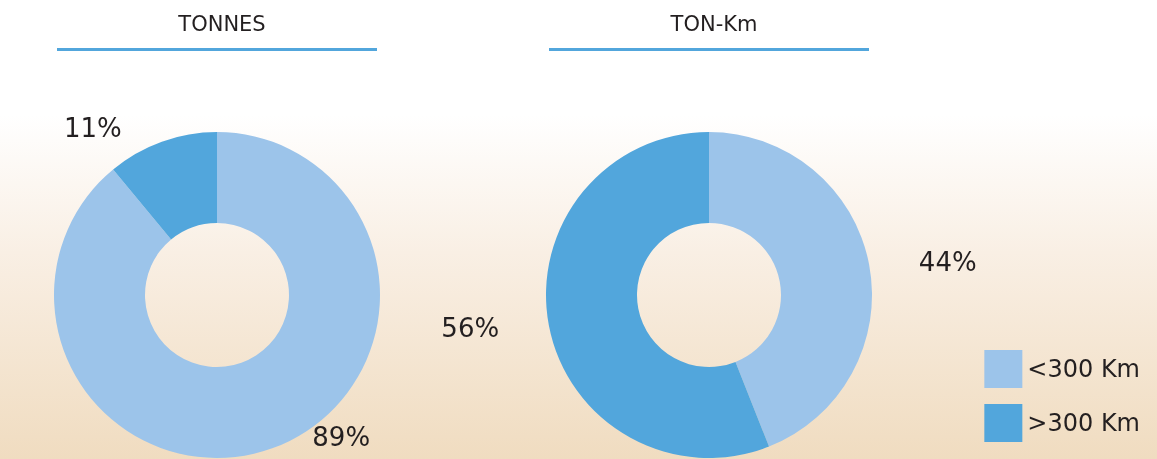 Image resolution: width=1157 pixels, height=459 pixels. What do you see at coordinates (1084, 423) in the screenshot?
I see `legend-label: >300 Km` at bounding box center [1084, 423].